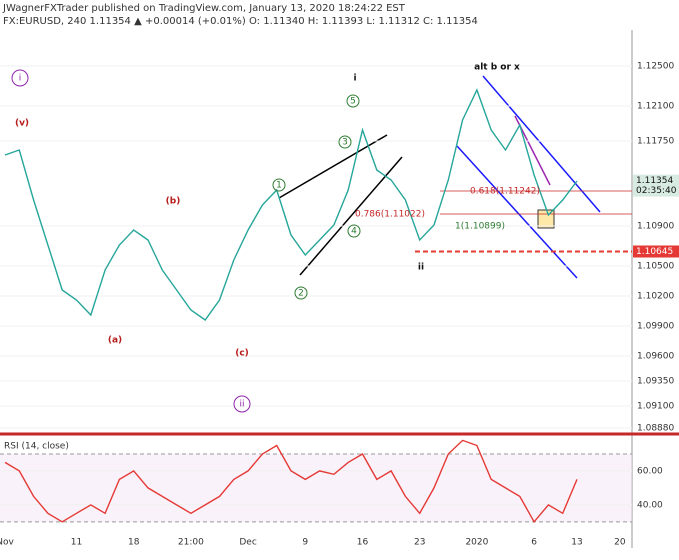  What do you see at coordinates (655, 297) in the screenshot?
I see `y-tick-label: 1.10200` at bounding box center [655, 297].